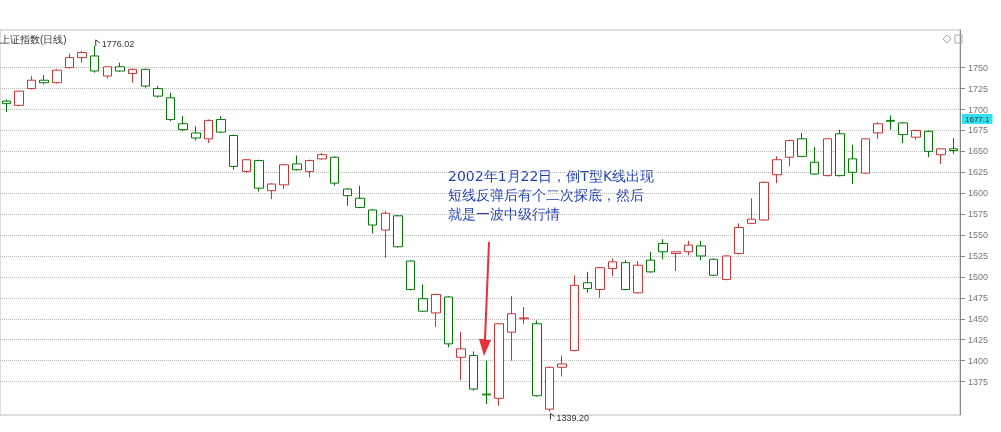  Describe the element at coordinates (978, 360) in the screenshot. I see `y-tick-label: 1400` at that location.